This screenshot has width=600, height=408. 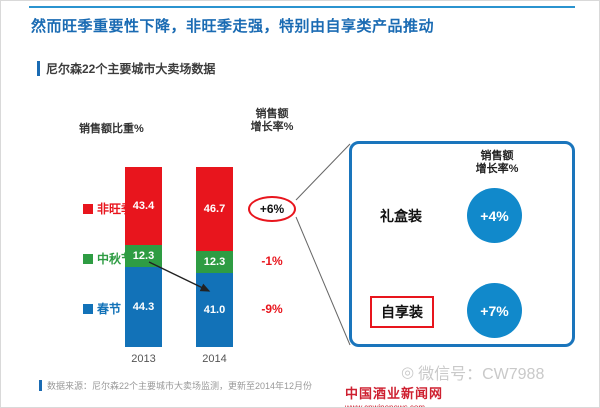 What do you see at coordinates (180, 386) in the screenshot?
I see `footnote-text: 数据来源：尼尔森22个主要城市大卖场监测，更新至2014年12月份` at bounding box center [180, 386].